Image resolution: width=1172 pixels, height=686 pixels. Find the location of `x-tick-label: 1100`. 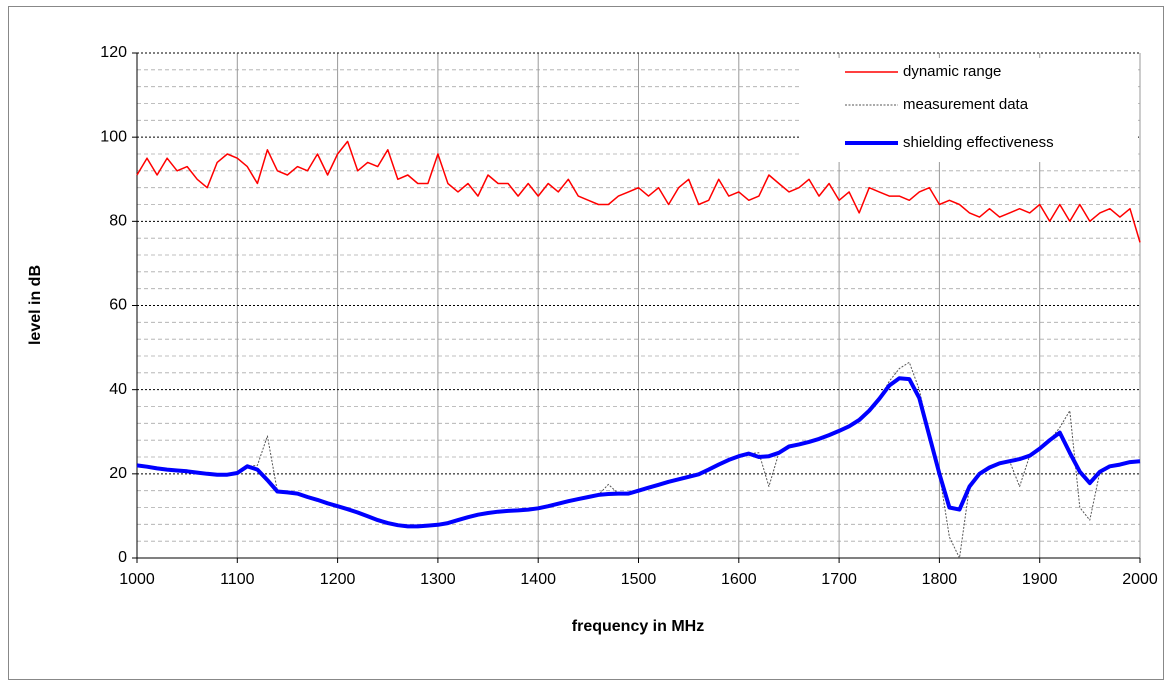

x-tick-label: 1100 is located at coordinates (237, 579).